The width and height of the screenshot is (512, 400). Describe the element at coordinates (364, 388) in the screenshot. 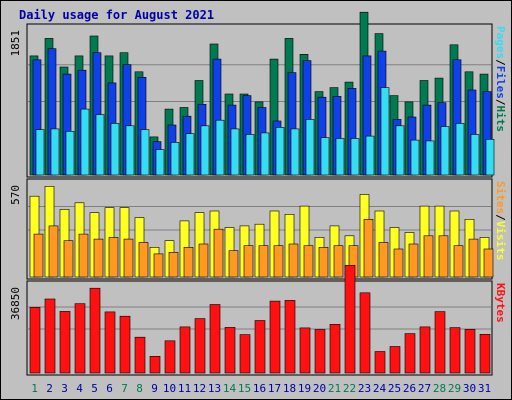

I see `x-tick-label-day-23: 23` at that location.